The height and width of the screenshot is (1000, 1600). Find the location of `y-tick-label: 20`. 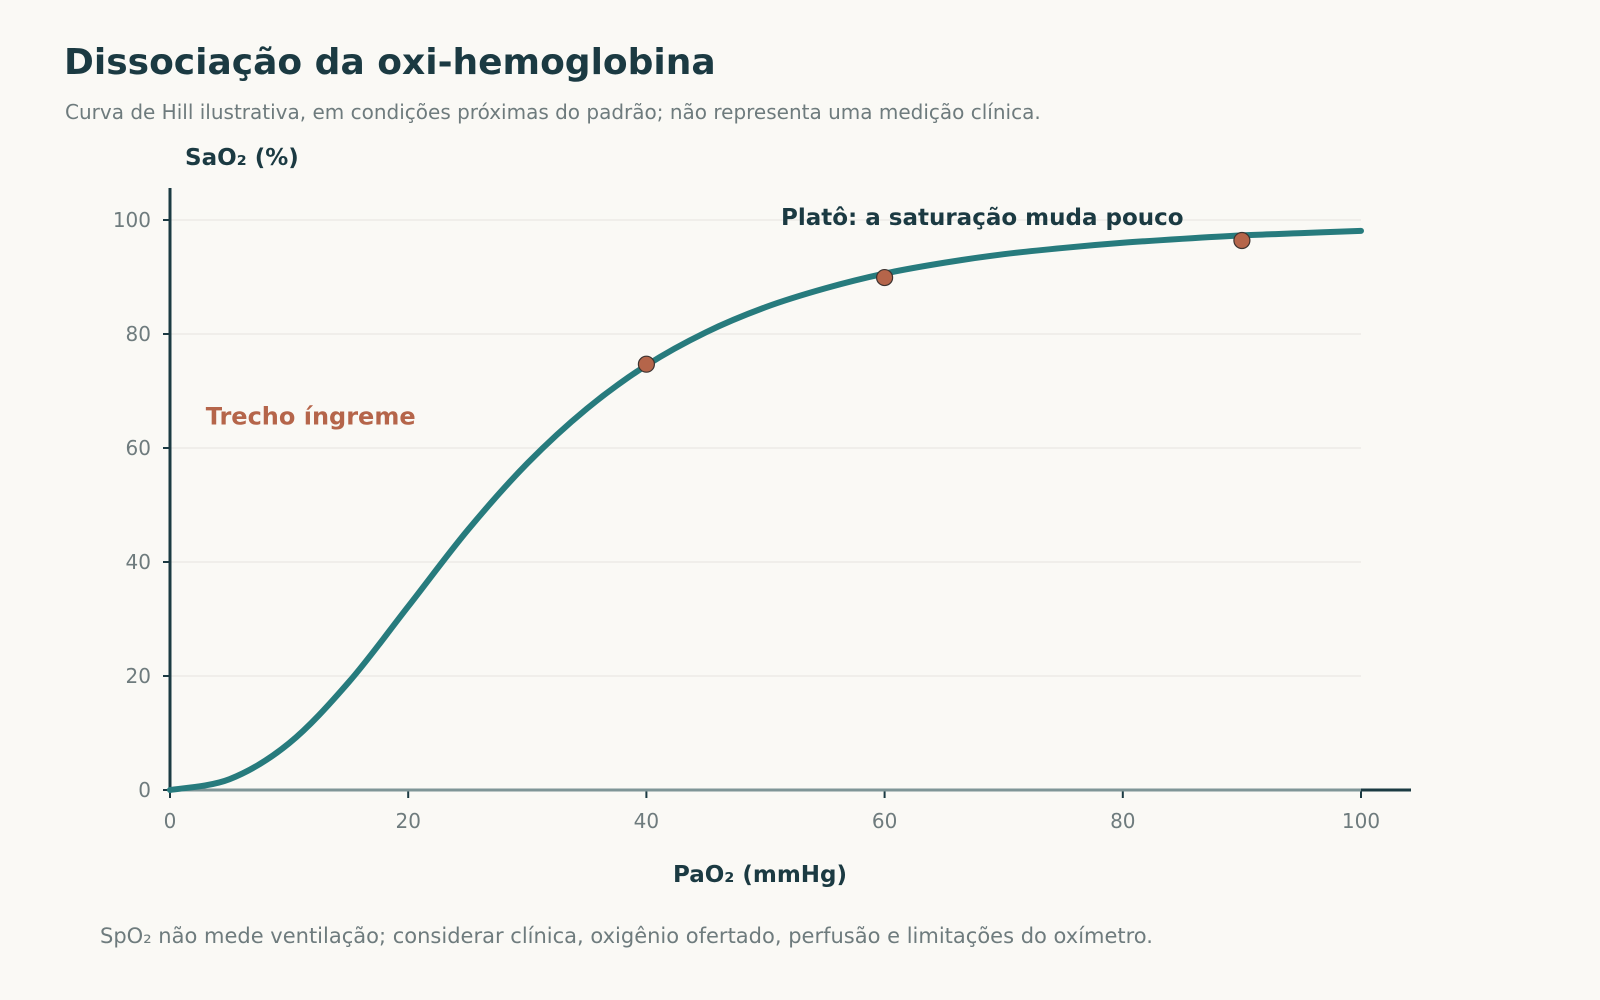

y-tick-label: 20 is located at coordinates (138, 676).